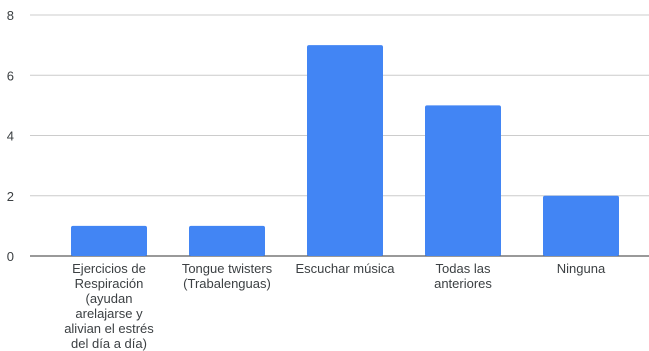 This screenshot has width=649, height=351. Describe the element at coordinates (227, 283) in the screenshot. I see `x-tick-label-line: (Trabalenguas)` at that location.